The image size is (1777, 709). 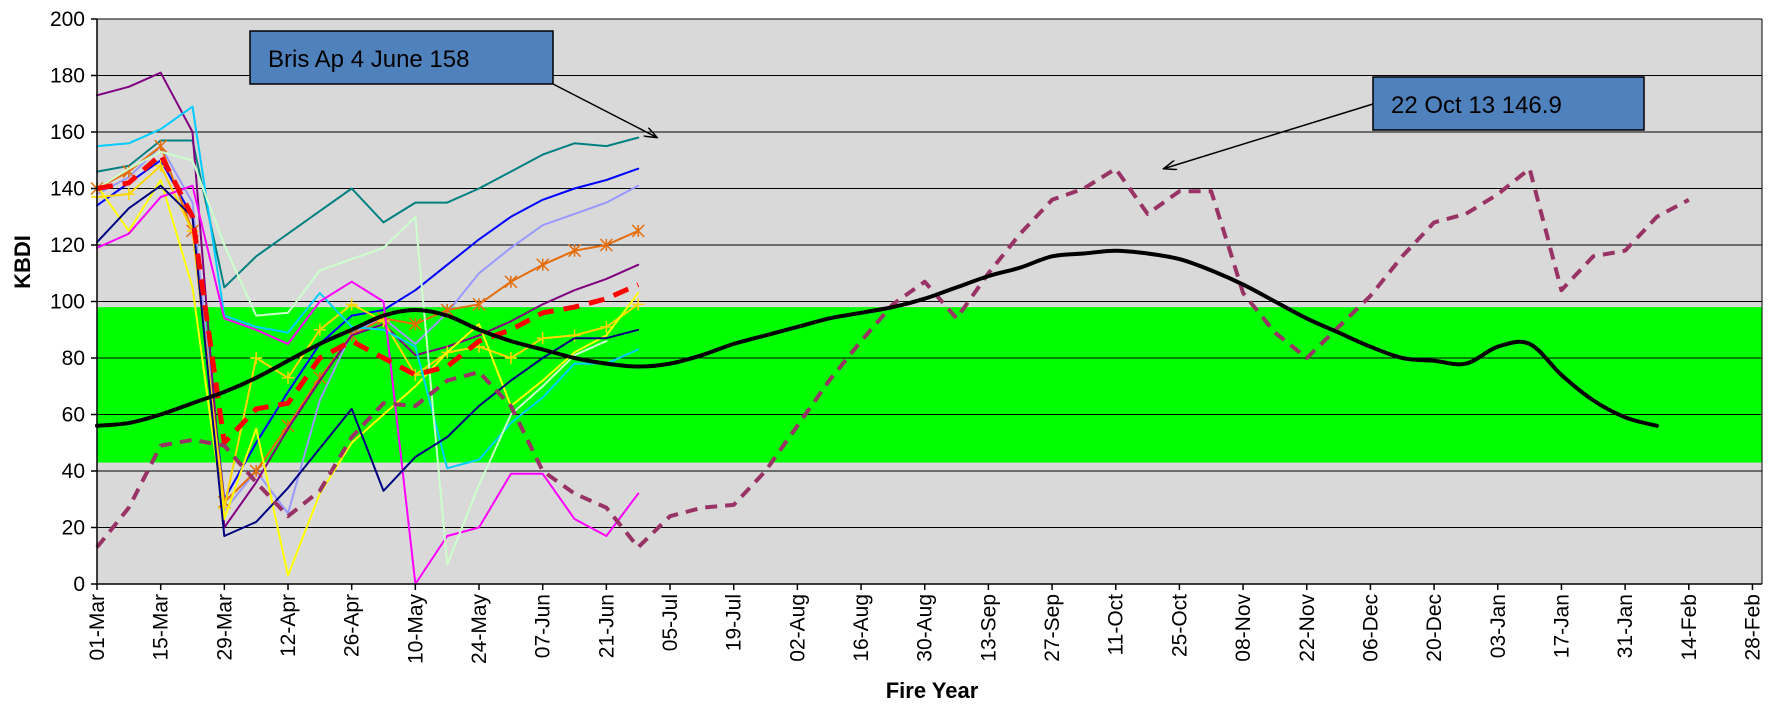 I want to click on callout-22-oct: 22 Oct 13 146.9, so click(x=1404, y=122).